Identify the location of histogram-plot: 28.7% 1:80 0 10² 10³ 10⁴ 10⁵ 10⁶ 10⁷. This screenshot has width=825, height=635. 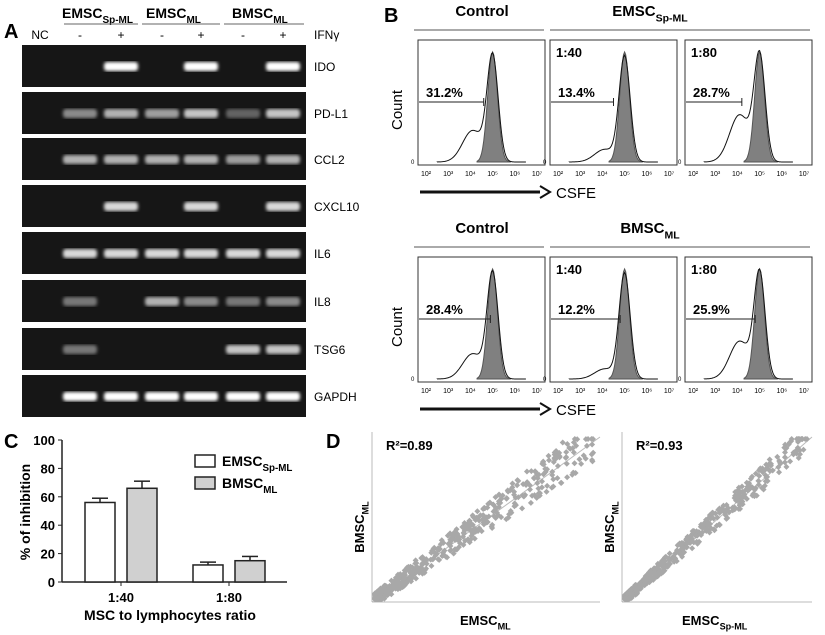
(745, 108).